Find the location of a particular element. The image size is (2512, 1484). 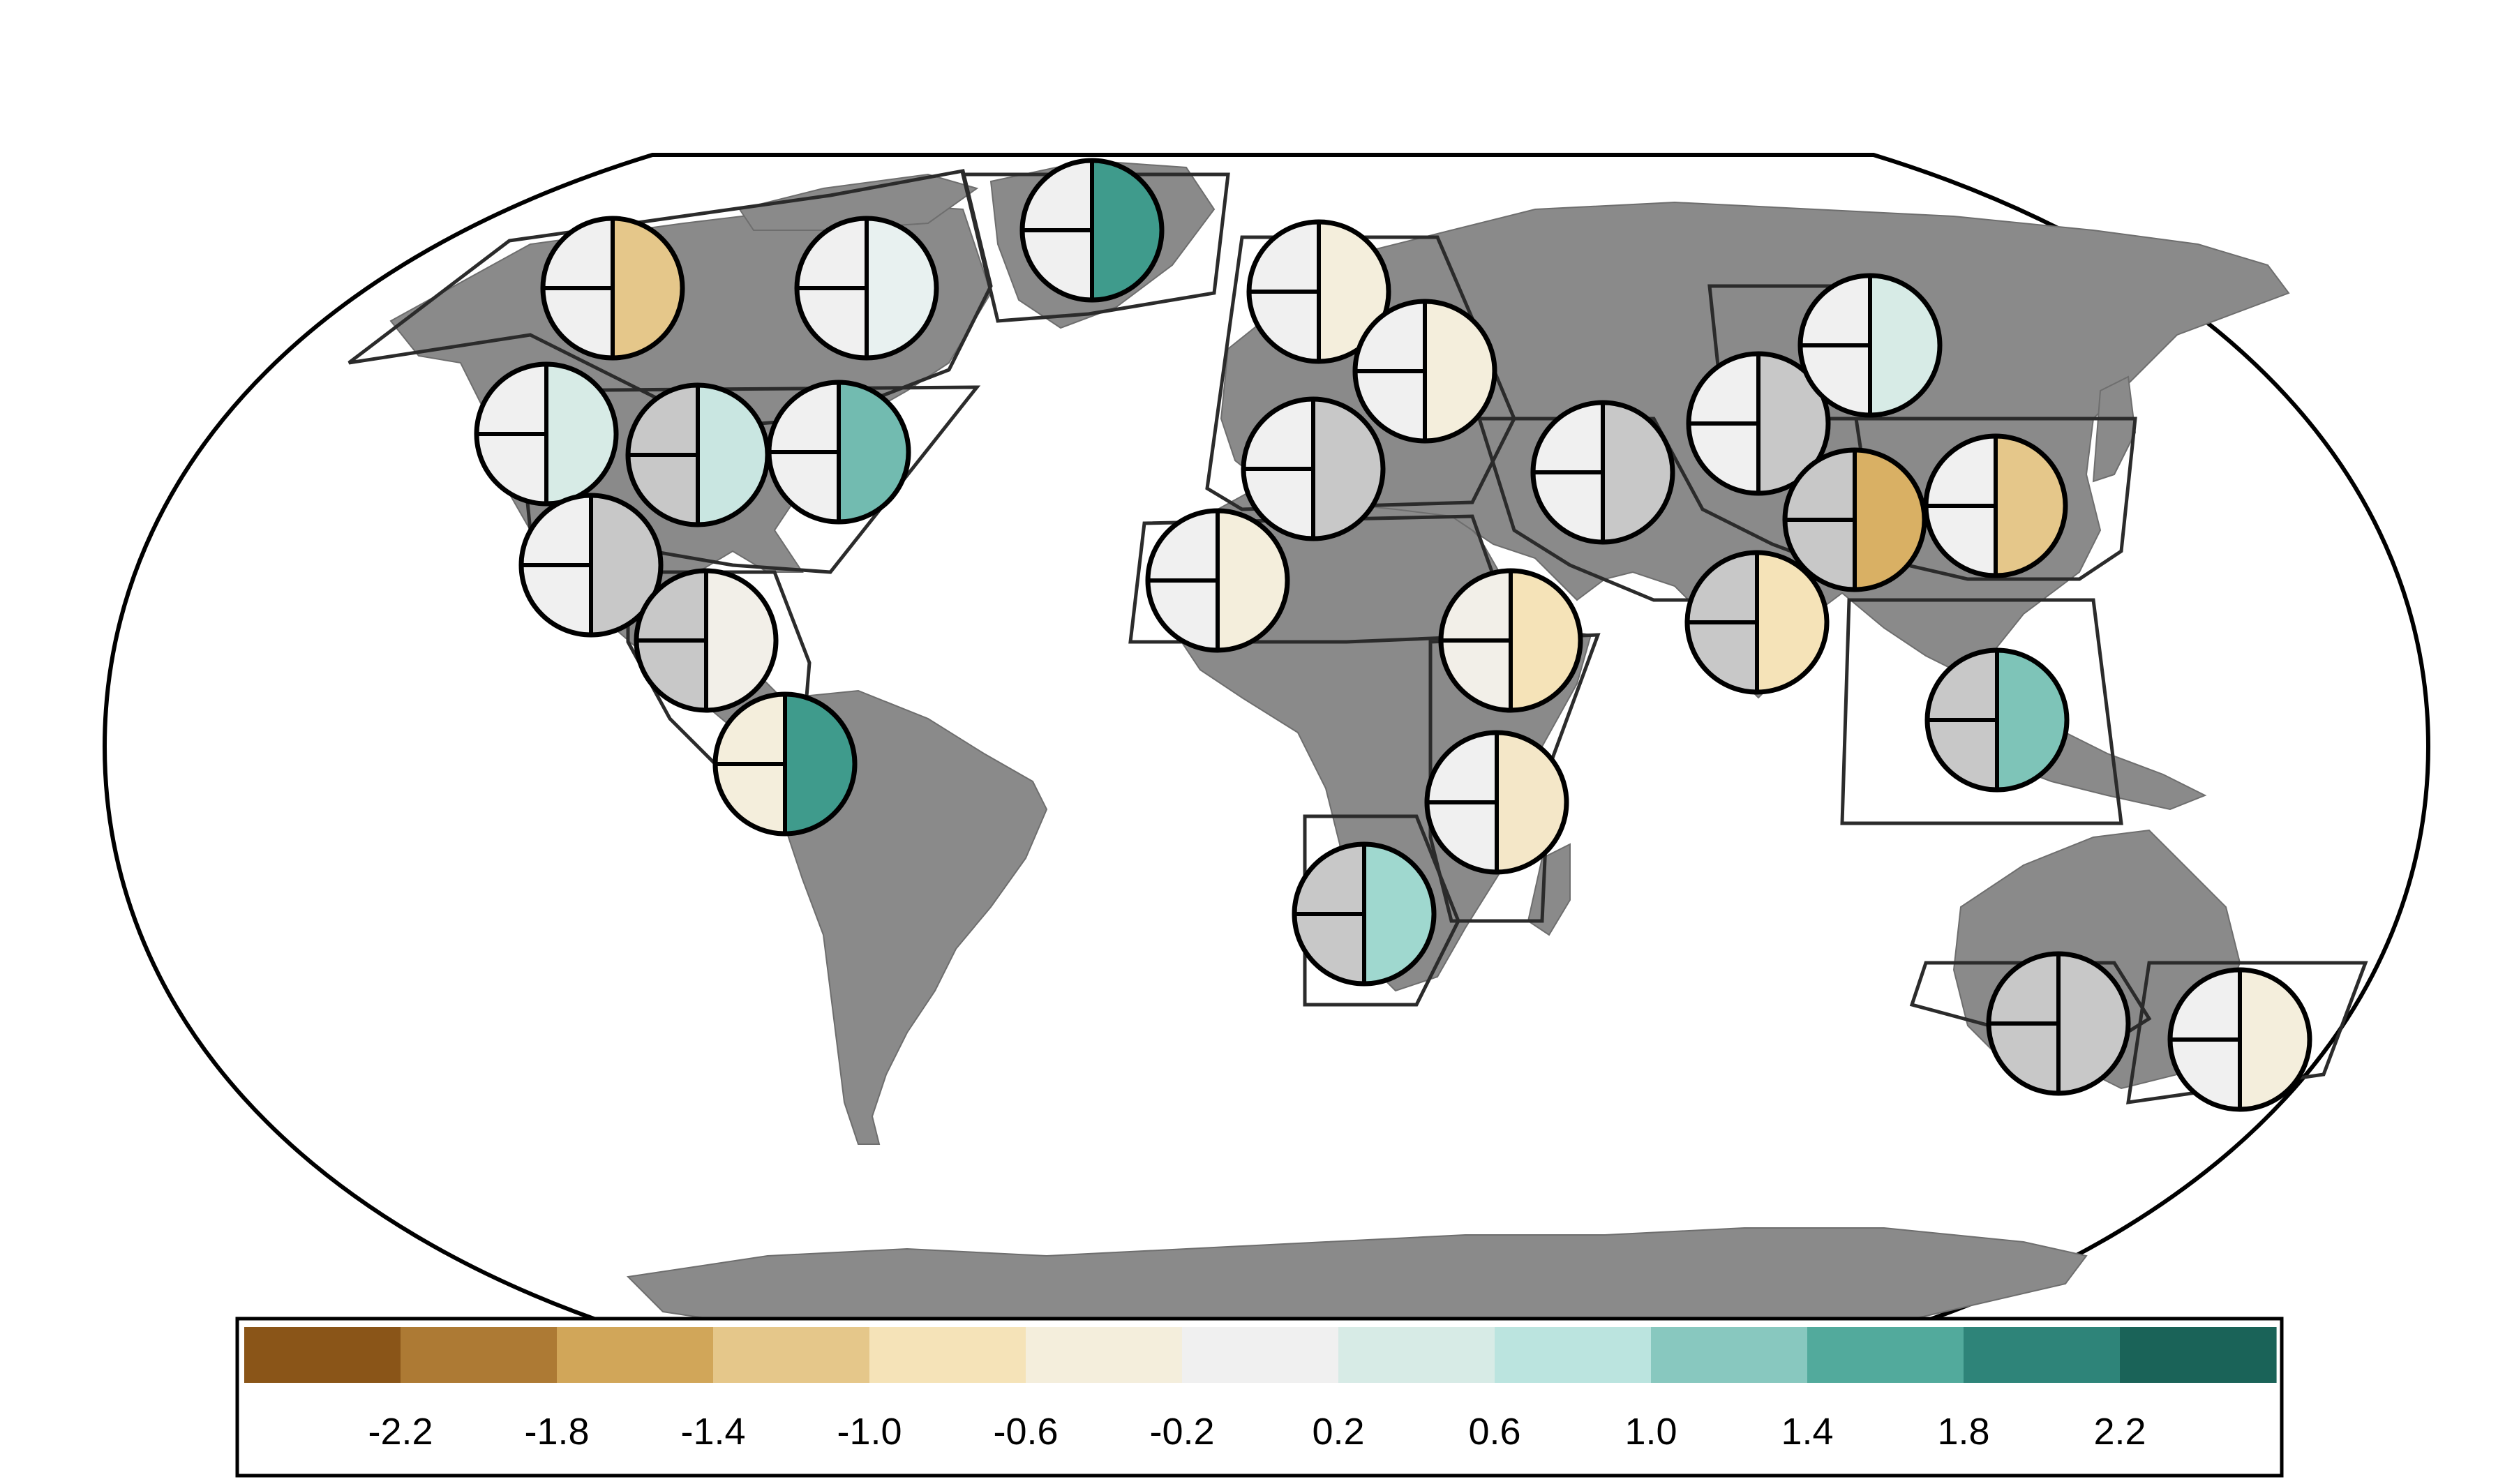

land-arctic-islands is located at coordinates (858, 202).